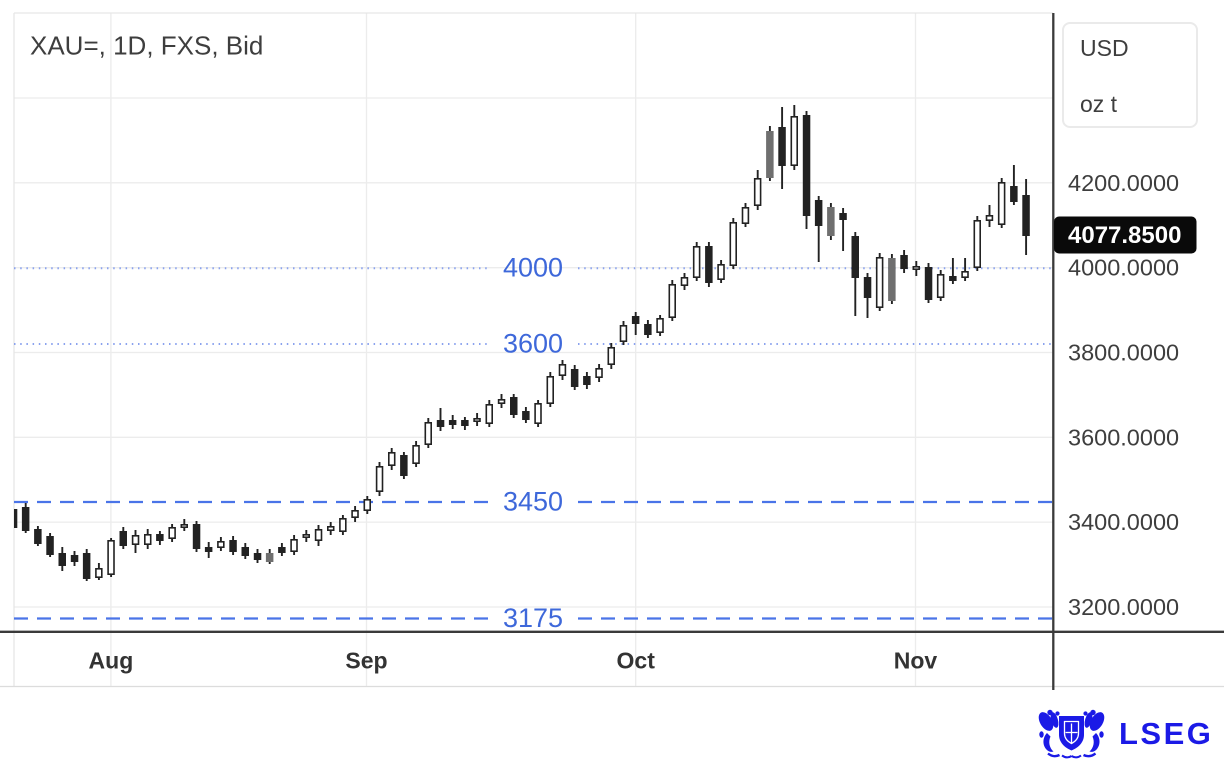  I want to click on svg-text: 3800.0000, so click(1123, 353).